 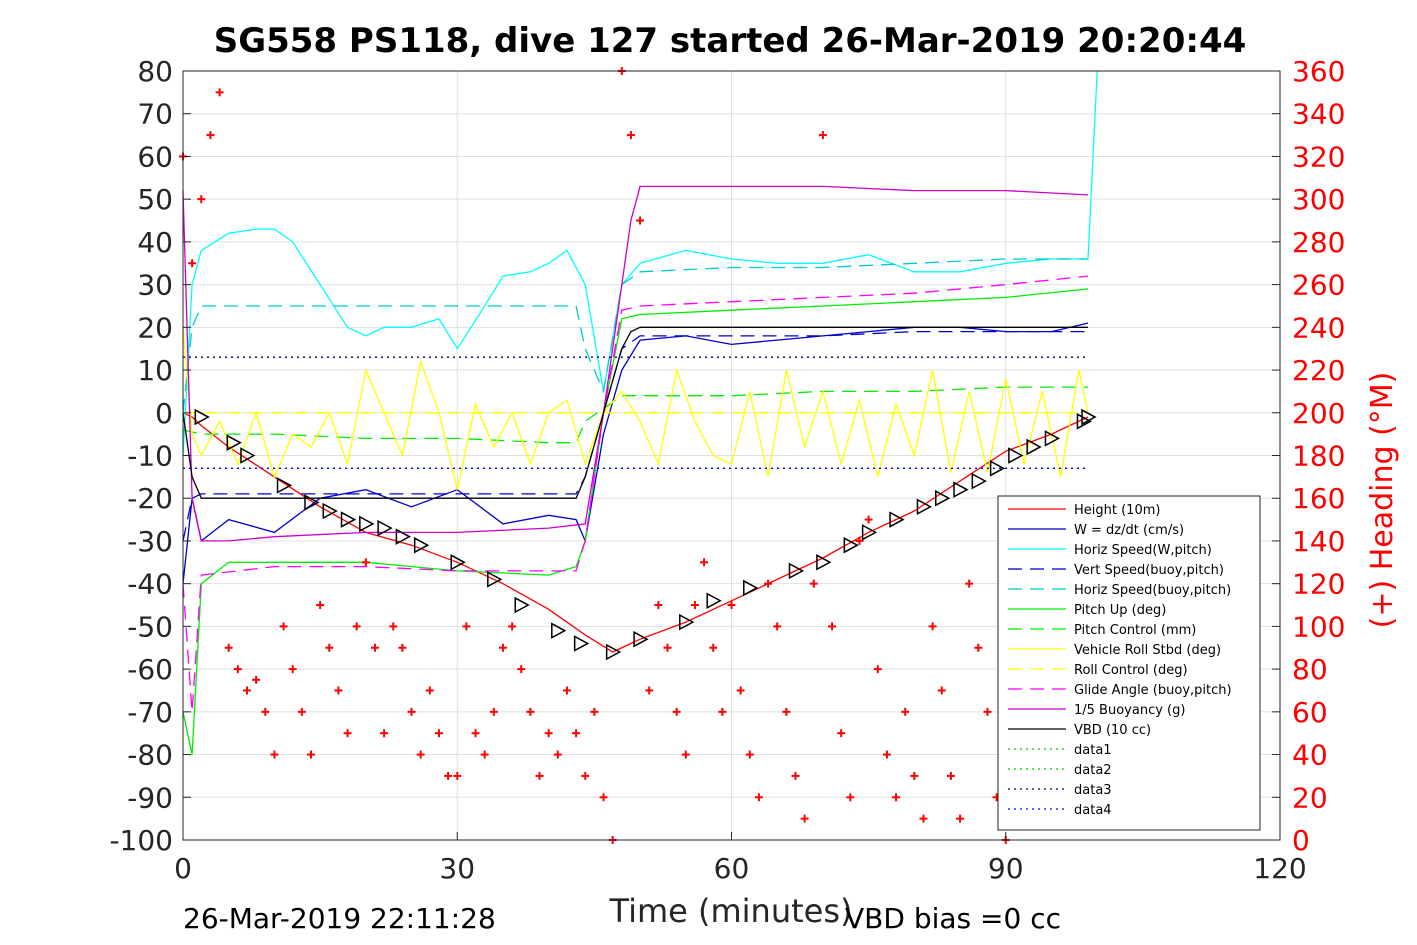 I want to click on right-tick-label: 360, so click(x=1318, y=71).